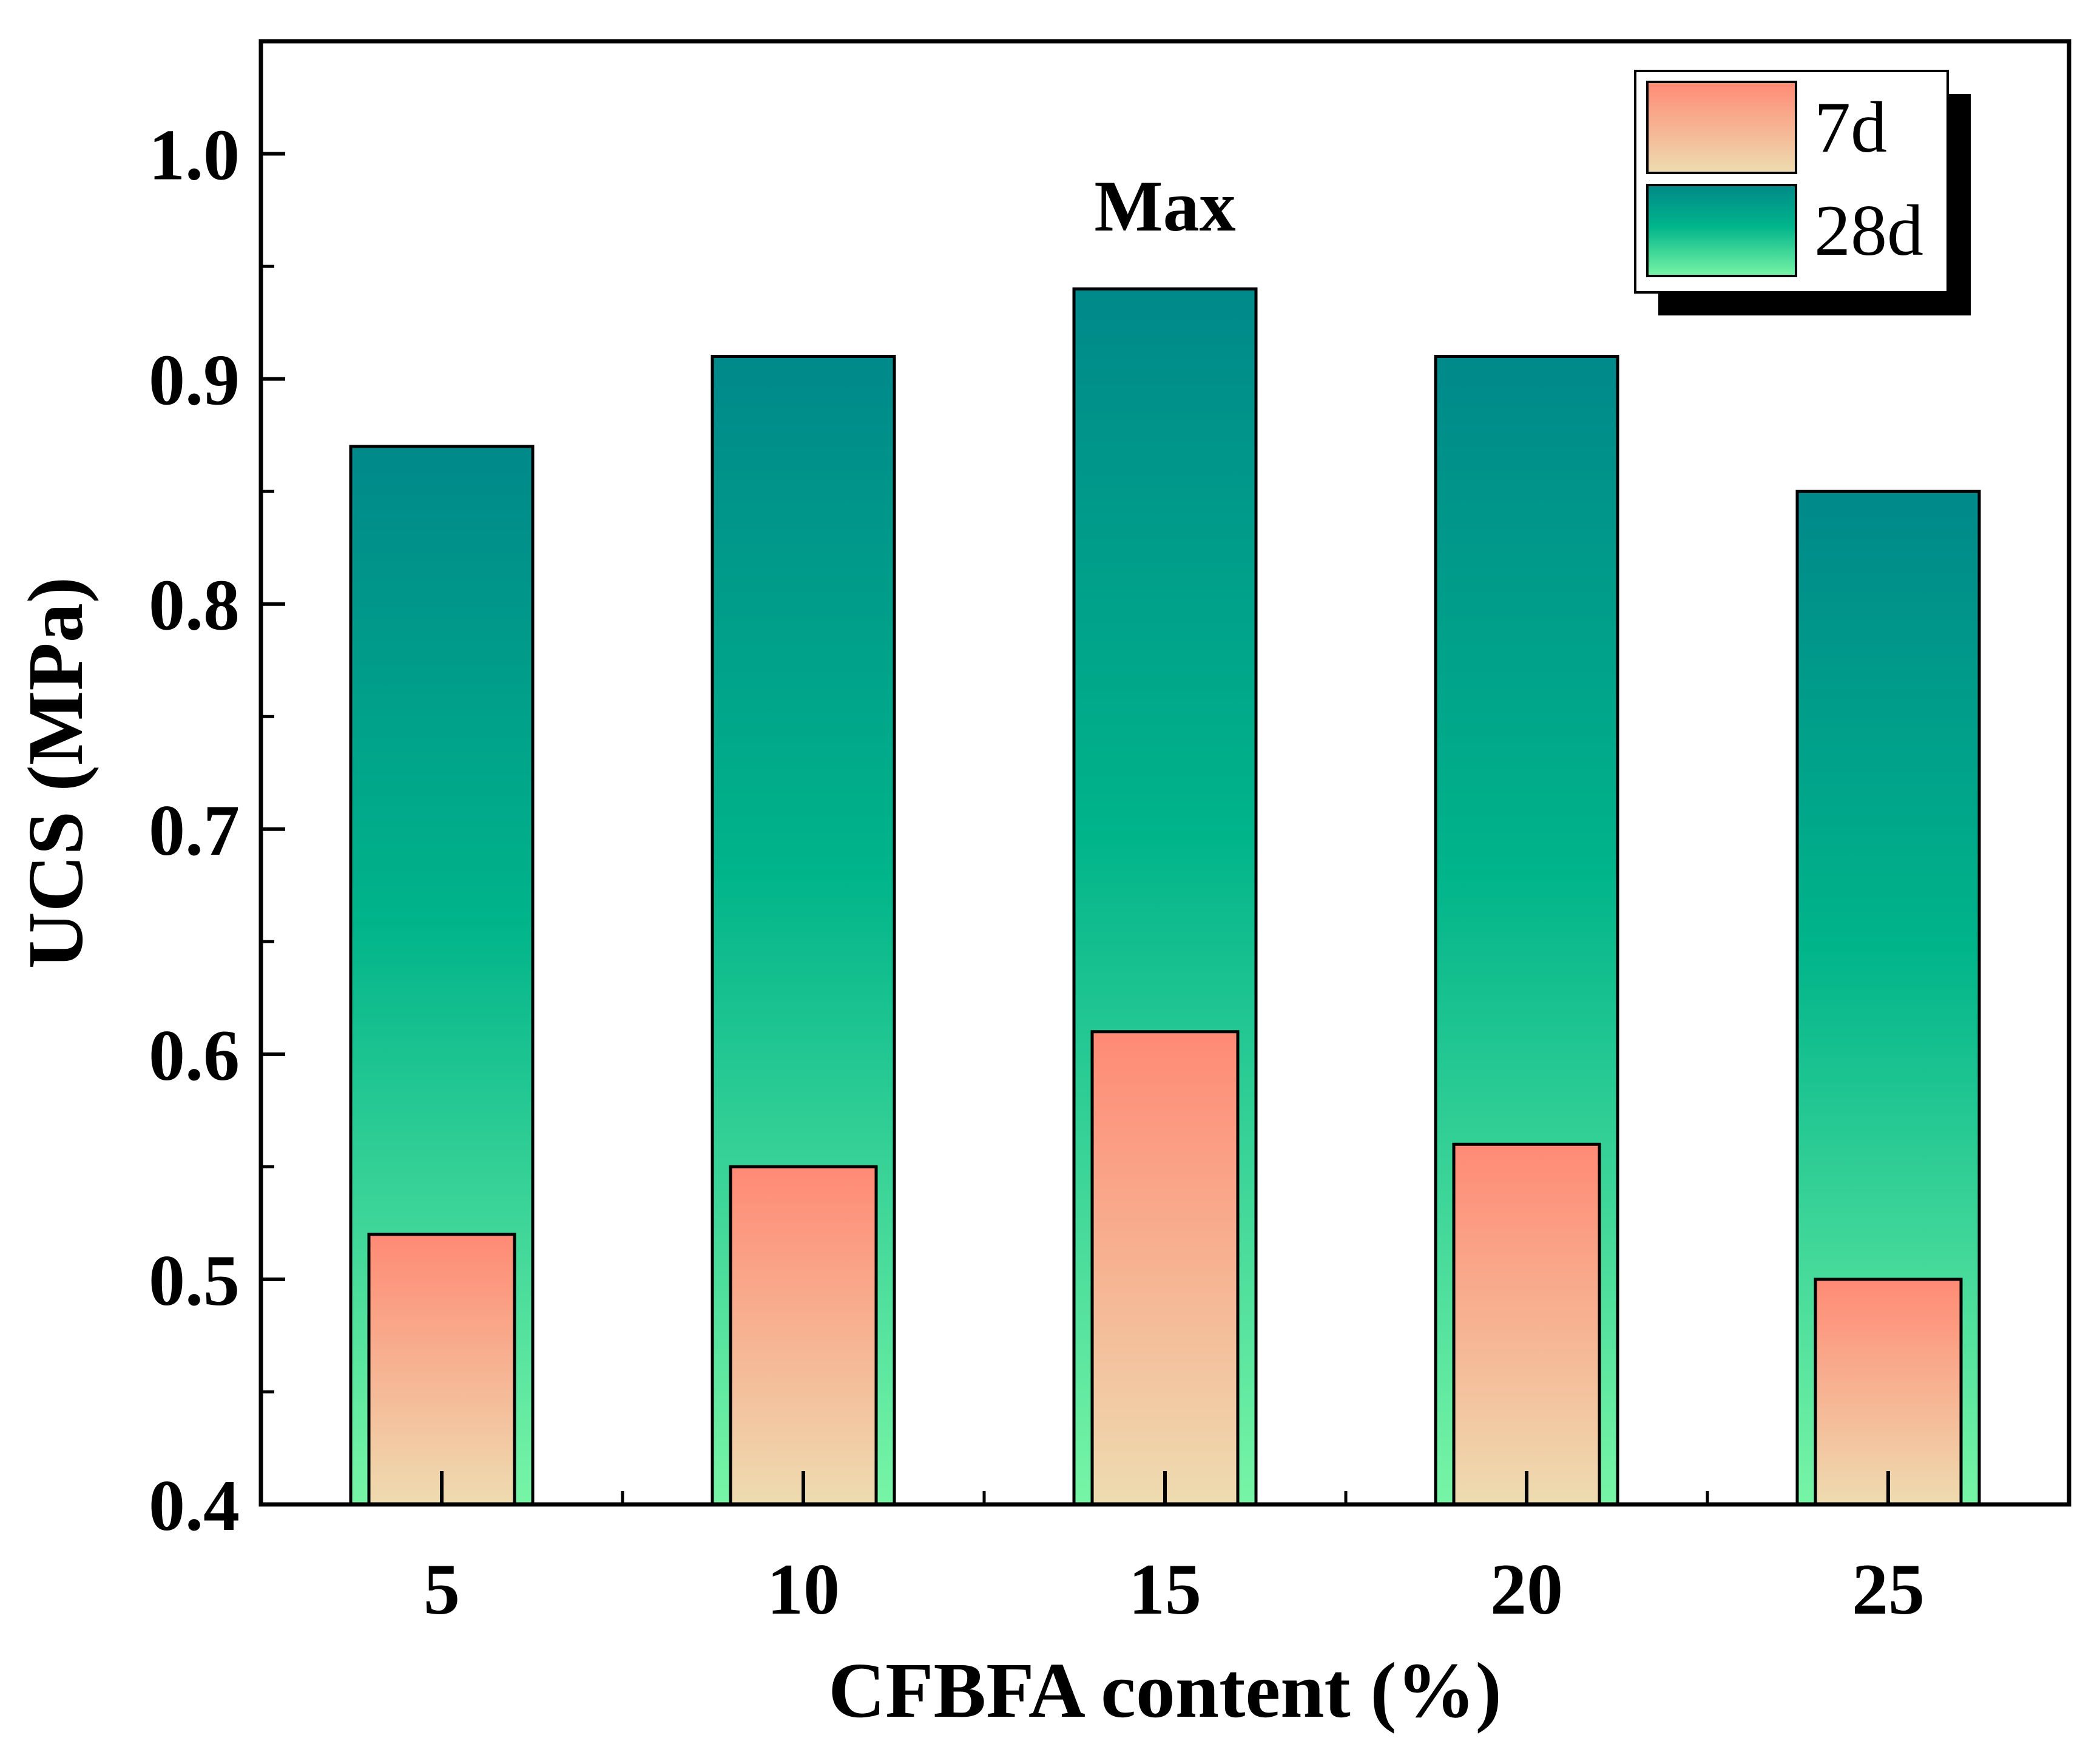 This screenshot has width=2100, height=1758. What do you see at coordinates (1802, 193) in the screenshot?
I see `legend: 7d 28d` at bounding box center [1802, 193].